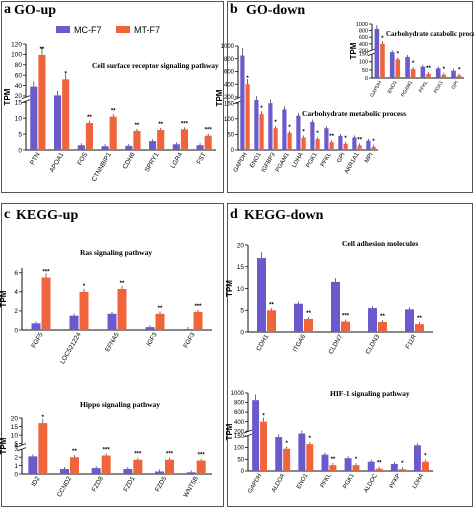 This screenshot has height=508, width=474. Describe the element at coordinates (407, 89) in the screenshot. I see `x-tick-label: PGAM1` at that location.